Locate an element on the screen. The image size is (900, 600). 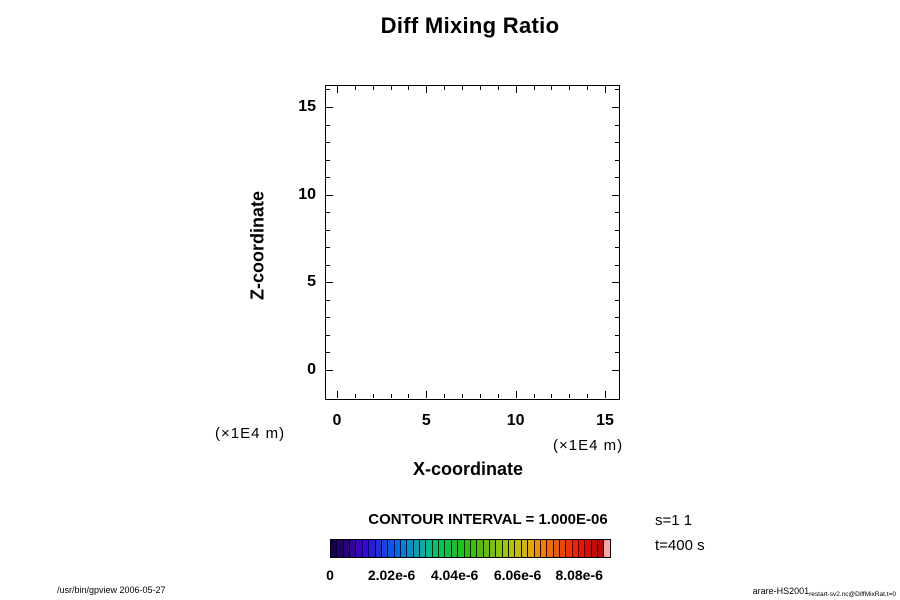
contour-interval-label: CONTOUR INTERVAL = 1.000E-06 is located at coordinates (488, 519).